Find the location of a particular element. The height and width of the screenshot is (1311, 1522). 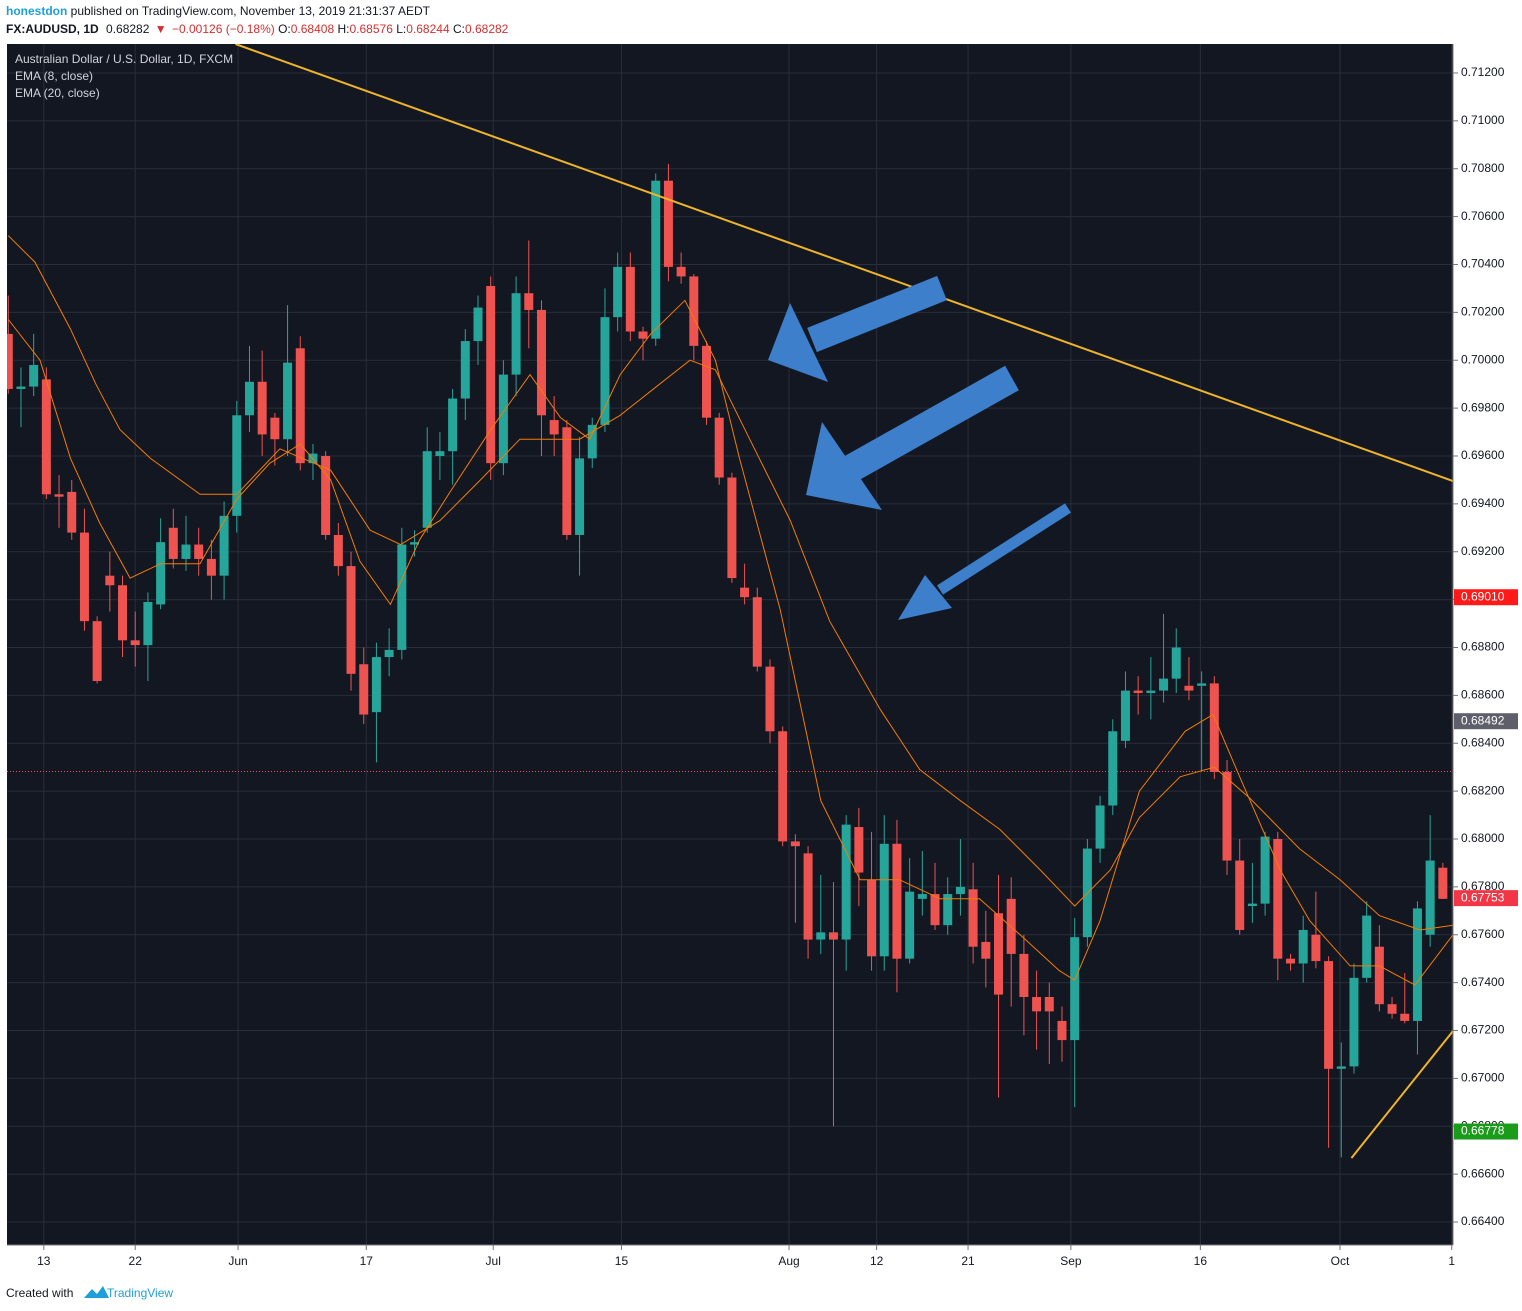

y-tick-label: 0.67800 is located at coordinates (1483, 886).